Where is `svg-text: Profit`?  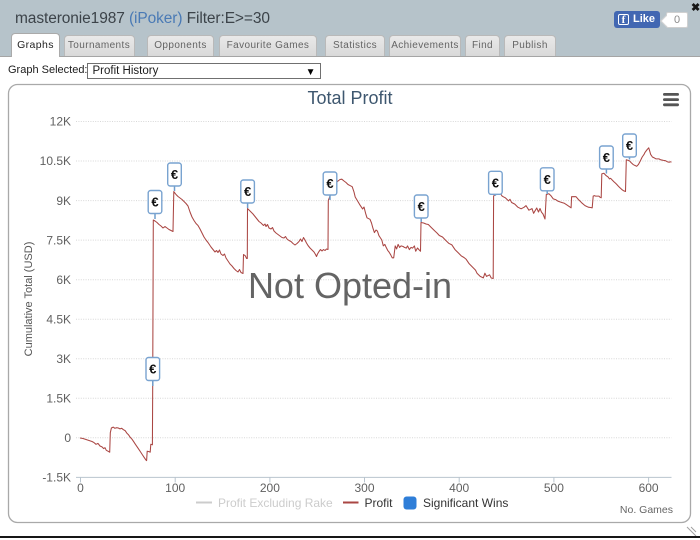
svg-text: Profit is located at coordinates (379, 503).